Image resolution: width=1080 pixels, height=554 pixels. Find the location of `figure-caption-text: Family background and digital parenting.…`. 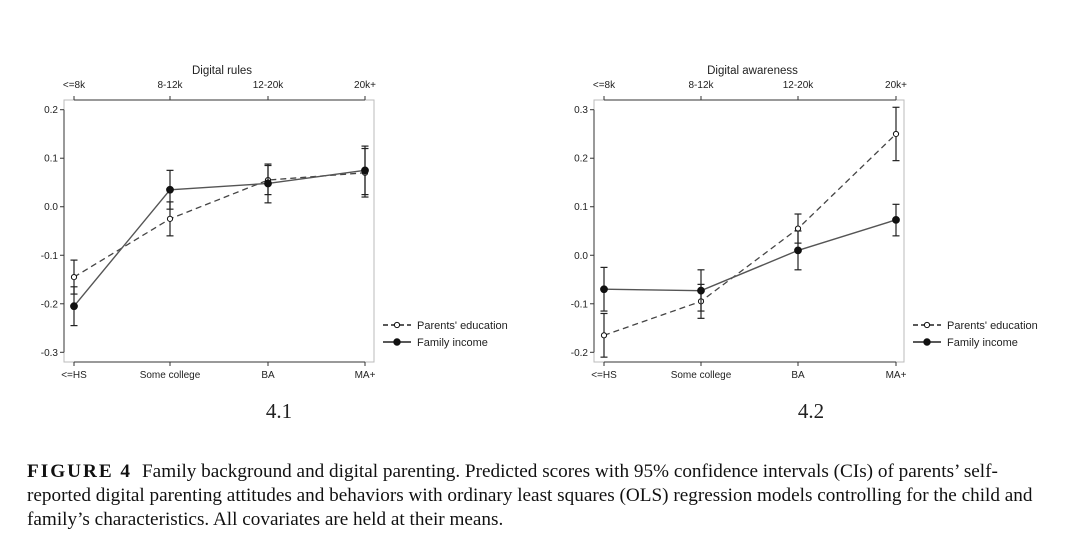

figure-caption-text: Family background and digital parenting.… is located at coordinates (530, 495).